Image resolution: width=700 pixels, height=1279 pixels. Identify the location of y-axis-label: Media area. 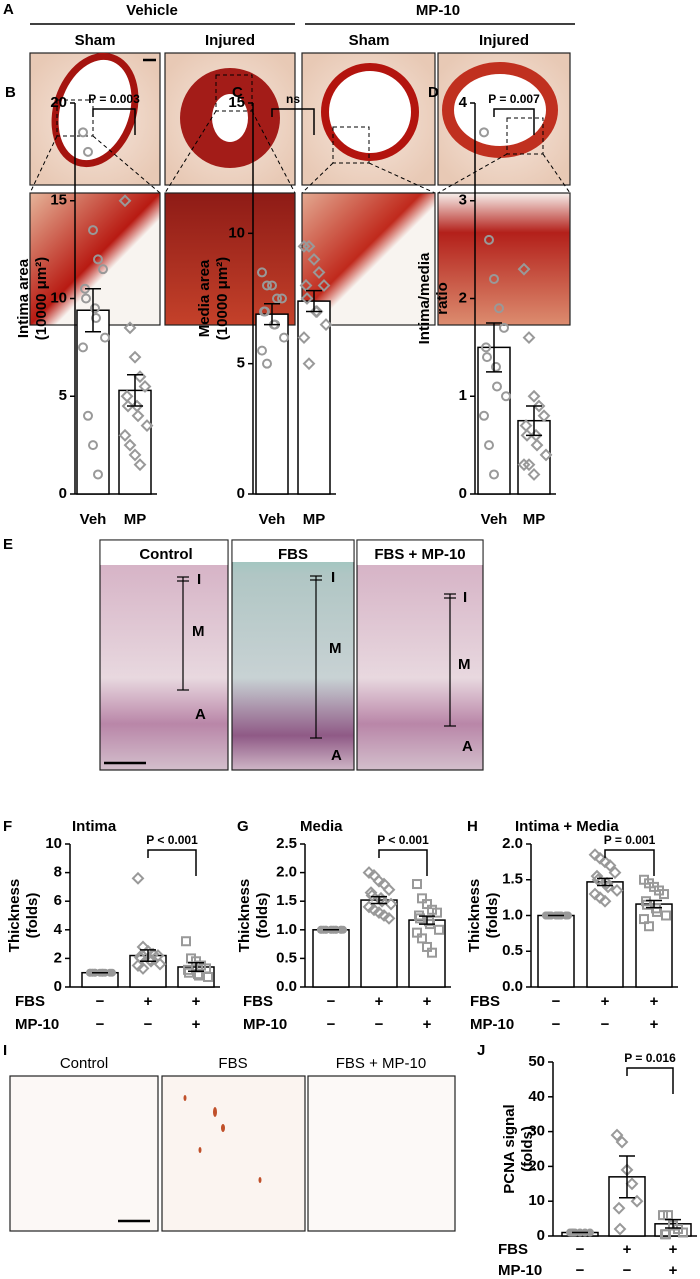
(204, 298).